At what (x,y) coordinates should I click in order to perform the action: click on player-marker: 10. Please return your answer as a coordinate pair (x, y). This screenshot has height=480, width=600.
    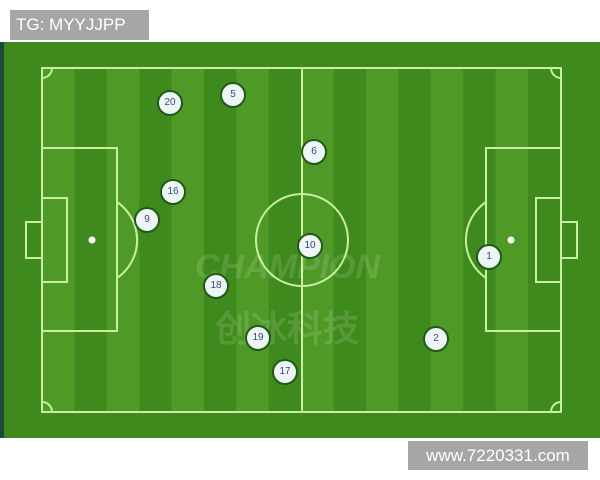
    Looking at the image, I should click on (310, 246).